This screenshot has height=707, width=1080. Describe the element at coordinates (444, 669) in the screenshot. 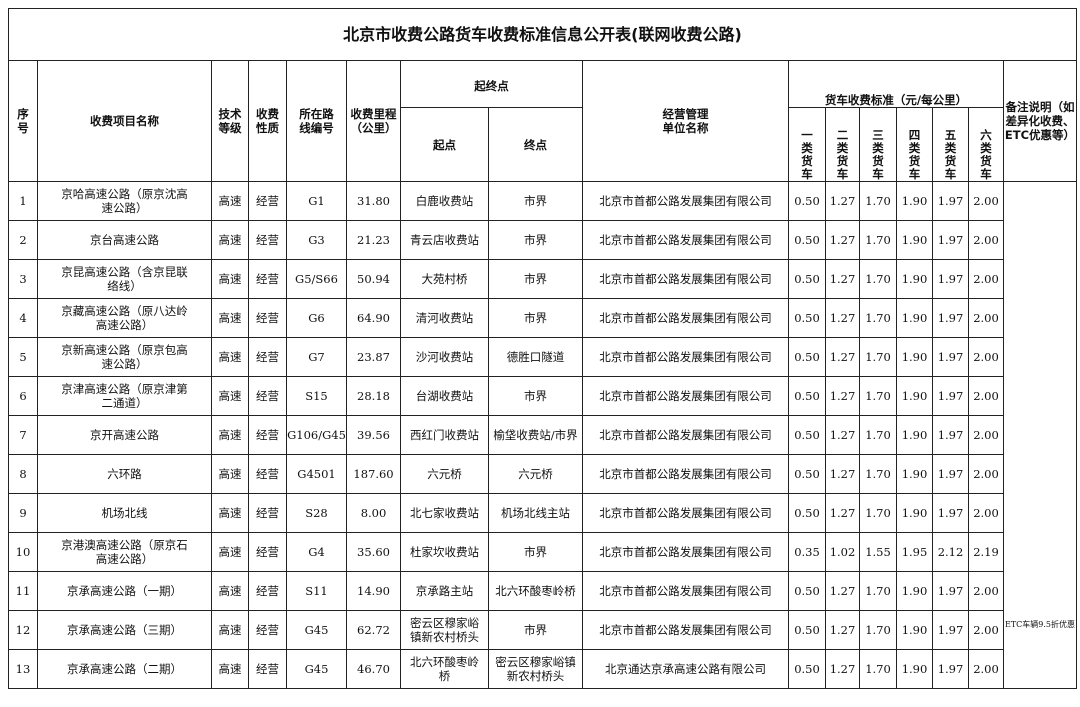

I see `cell-start: 北六环酸枣岭桥` at that location.